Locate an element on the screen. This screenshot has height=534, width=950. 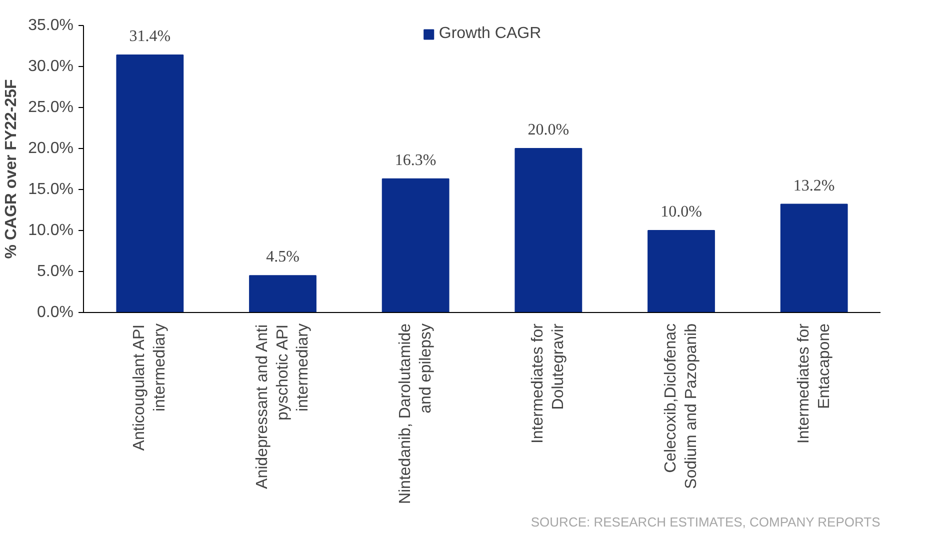
y-tick-label: 5.0% is located at coordinates (55, 271).